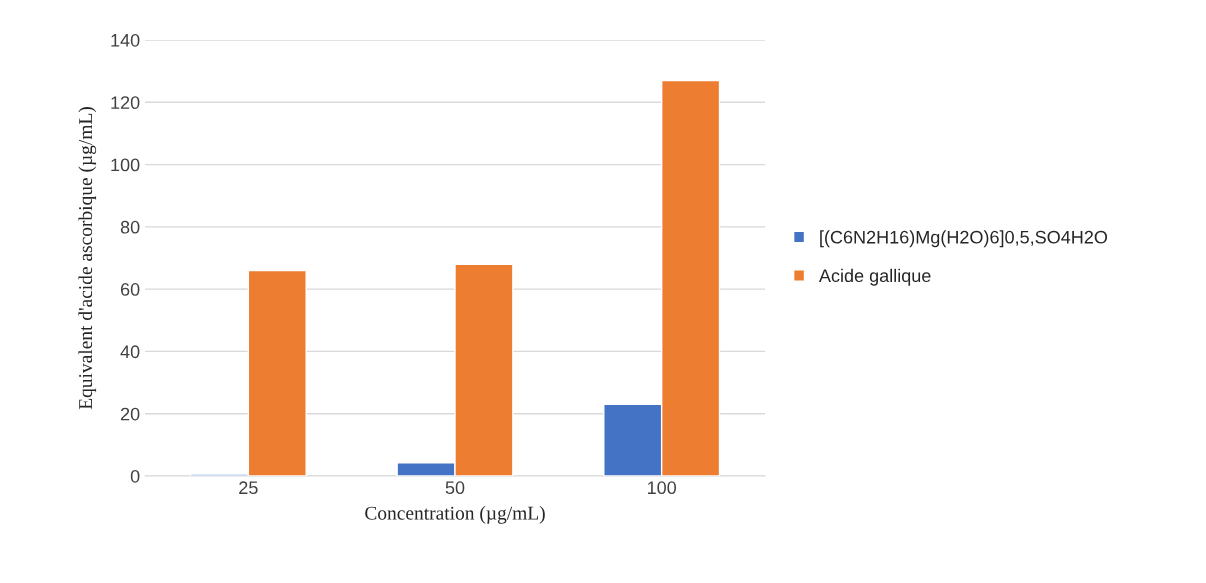 This screenshot has height=583, width=1206. I want to click on x-tick-label: 50, so click(455, 488).